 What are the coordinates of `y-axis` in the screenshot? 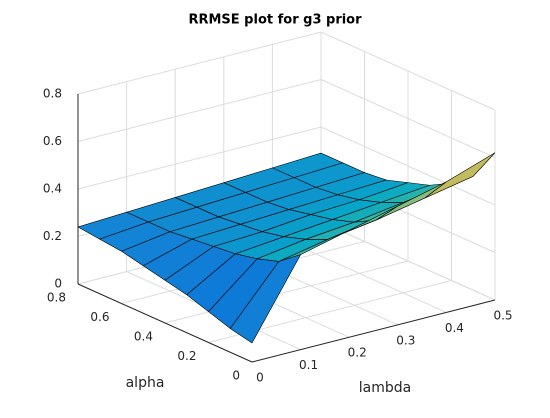 It's located at (165, 323).